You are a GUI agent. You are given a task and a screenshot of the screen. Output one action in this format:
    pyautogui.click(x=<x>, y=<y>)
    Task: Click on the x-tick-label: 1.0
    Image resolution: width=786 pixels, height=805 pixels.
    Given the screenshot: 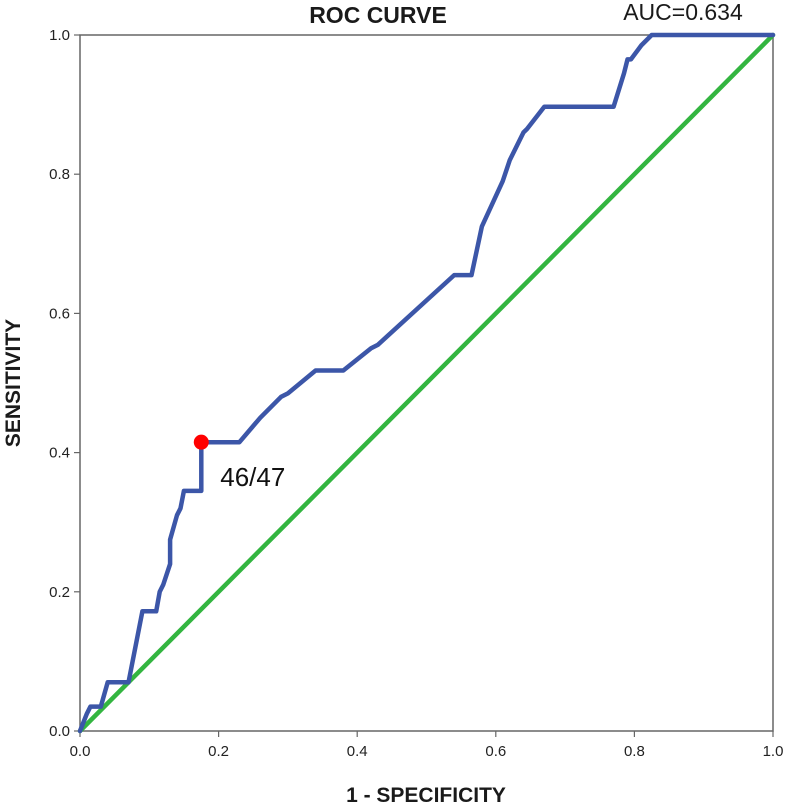 What is the action you would take?
    pyautogui.click(x=773, y=751)
    